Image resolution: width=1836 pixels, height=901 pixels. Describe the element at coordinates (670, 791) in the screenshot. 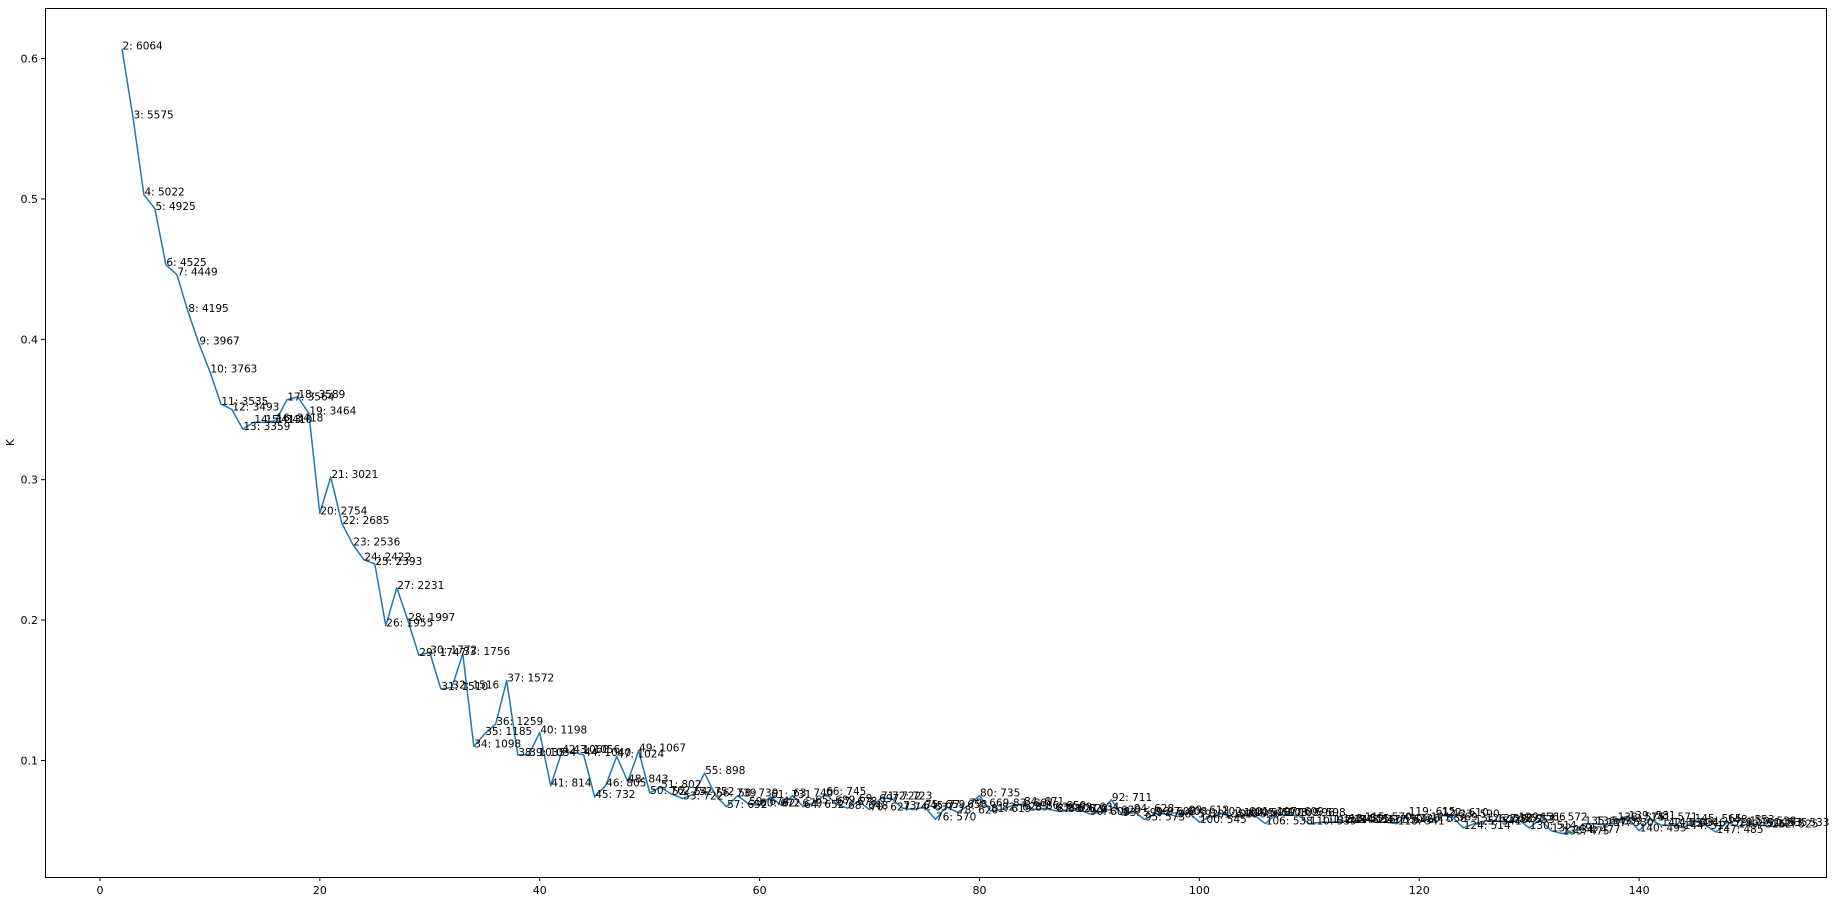

I see `point-label: 50: 762` at that location.